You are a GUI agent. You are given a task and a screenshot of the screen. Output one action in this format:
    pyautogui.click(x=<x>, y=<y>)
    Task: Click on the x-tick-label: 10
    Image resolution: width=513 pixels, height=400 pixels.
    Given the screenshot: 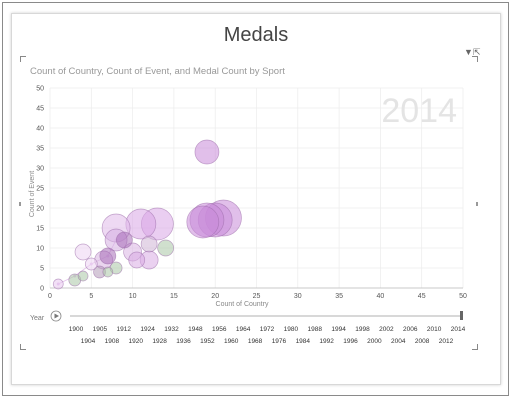 What is the action you would take?
    pyautogui.click(x=133, y=296)
    